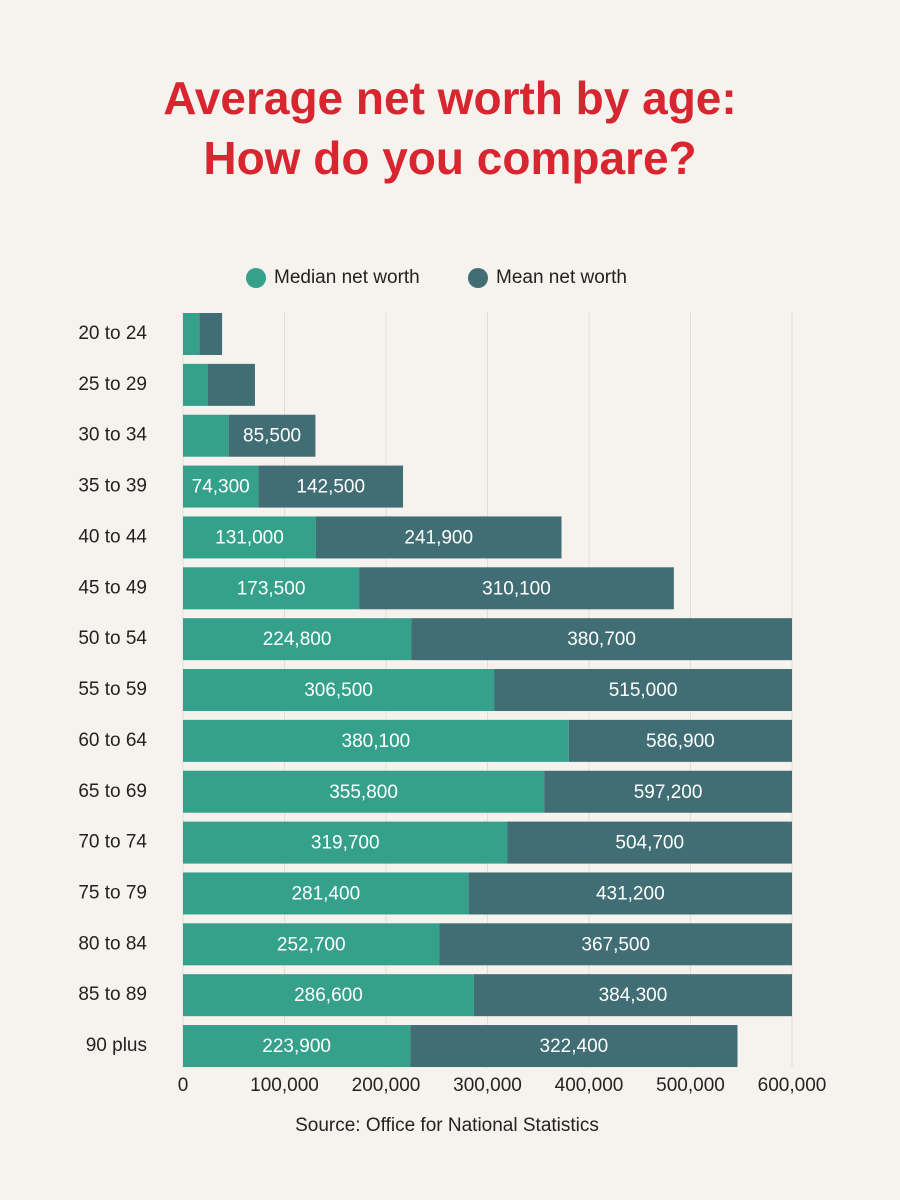 The height and width of the screenshot is (1200, 900). I want to click on value-label: 380,100, so click(376, 741).